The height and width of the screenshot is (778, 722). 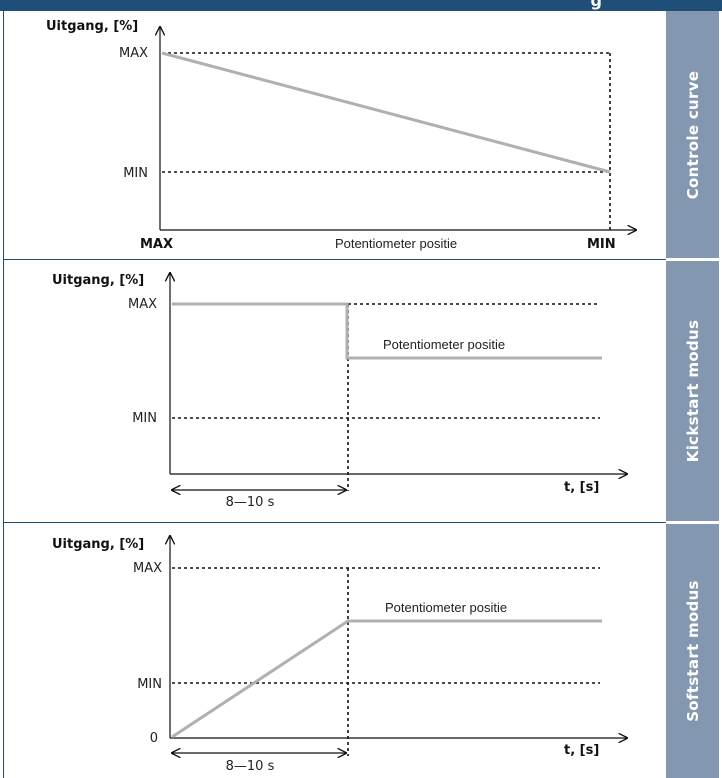 I want to click on side-bar-controle-curve: Controle curve, so click(x=692, y=135).